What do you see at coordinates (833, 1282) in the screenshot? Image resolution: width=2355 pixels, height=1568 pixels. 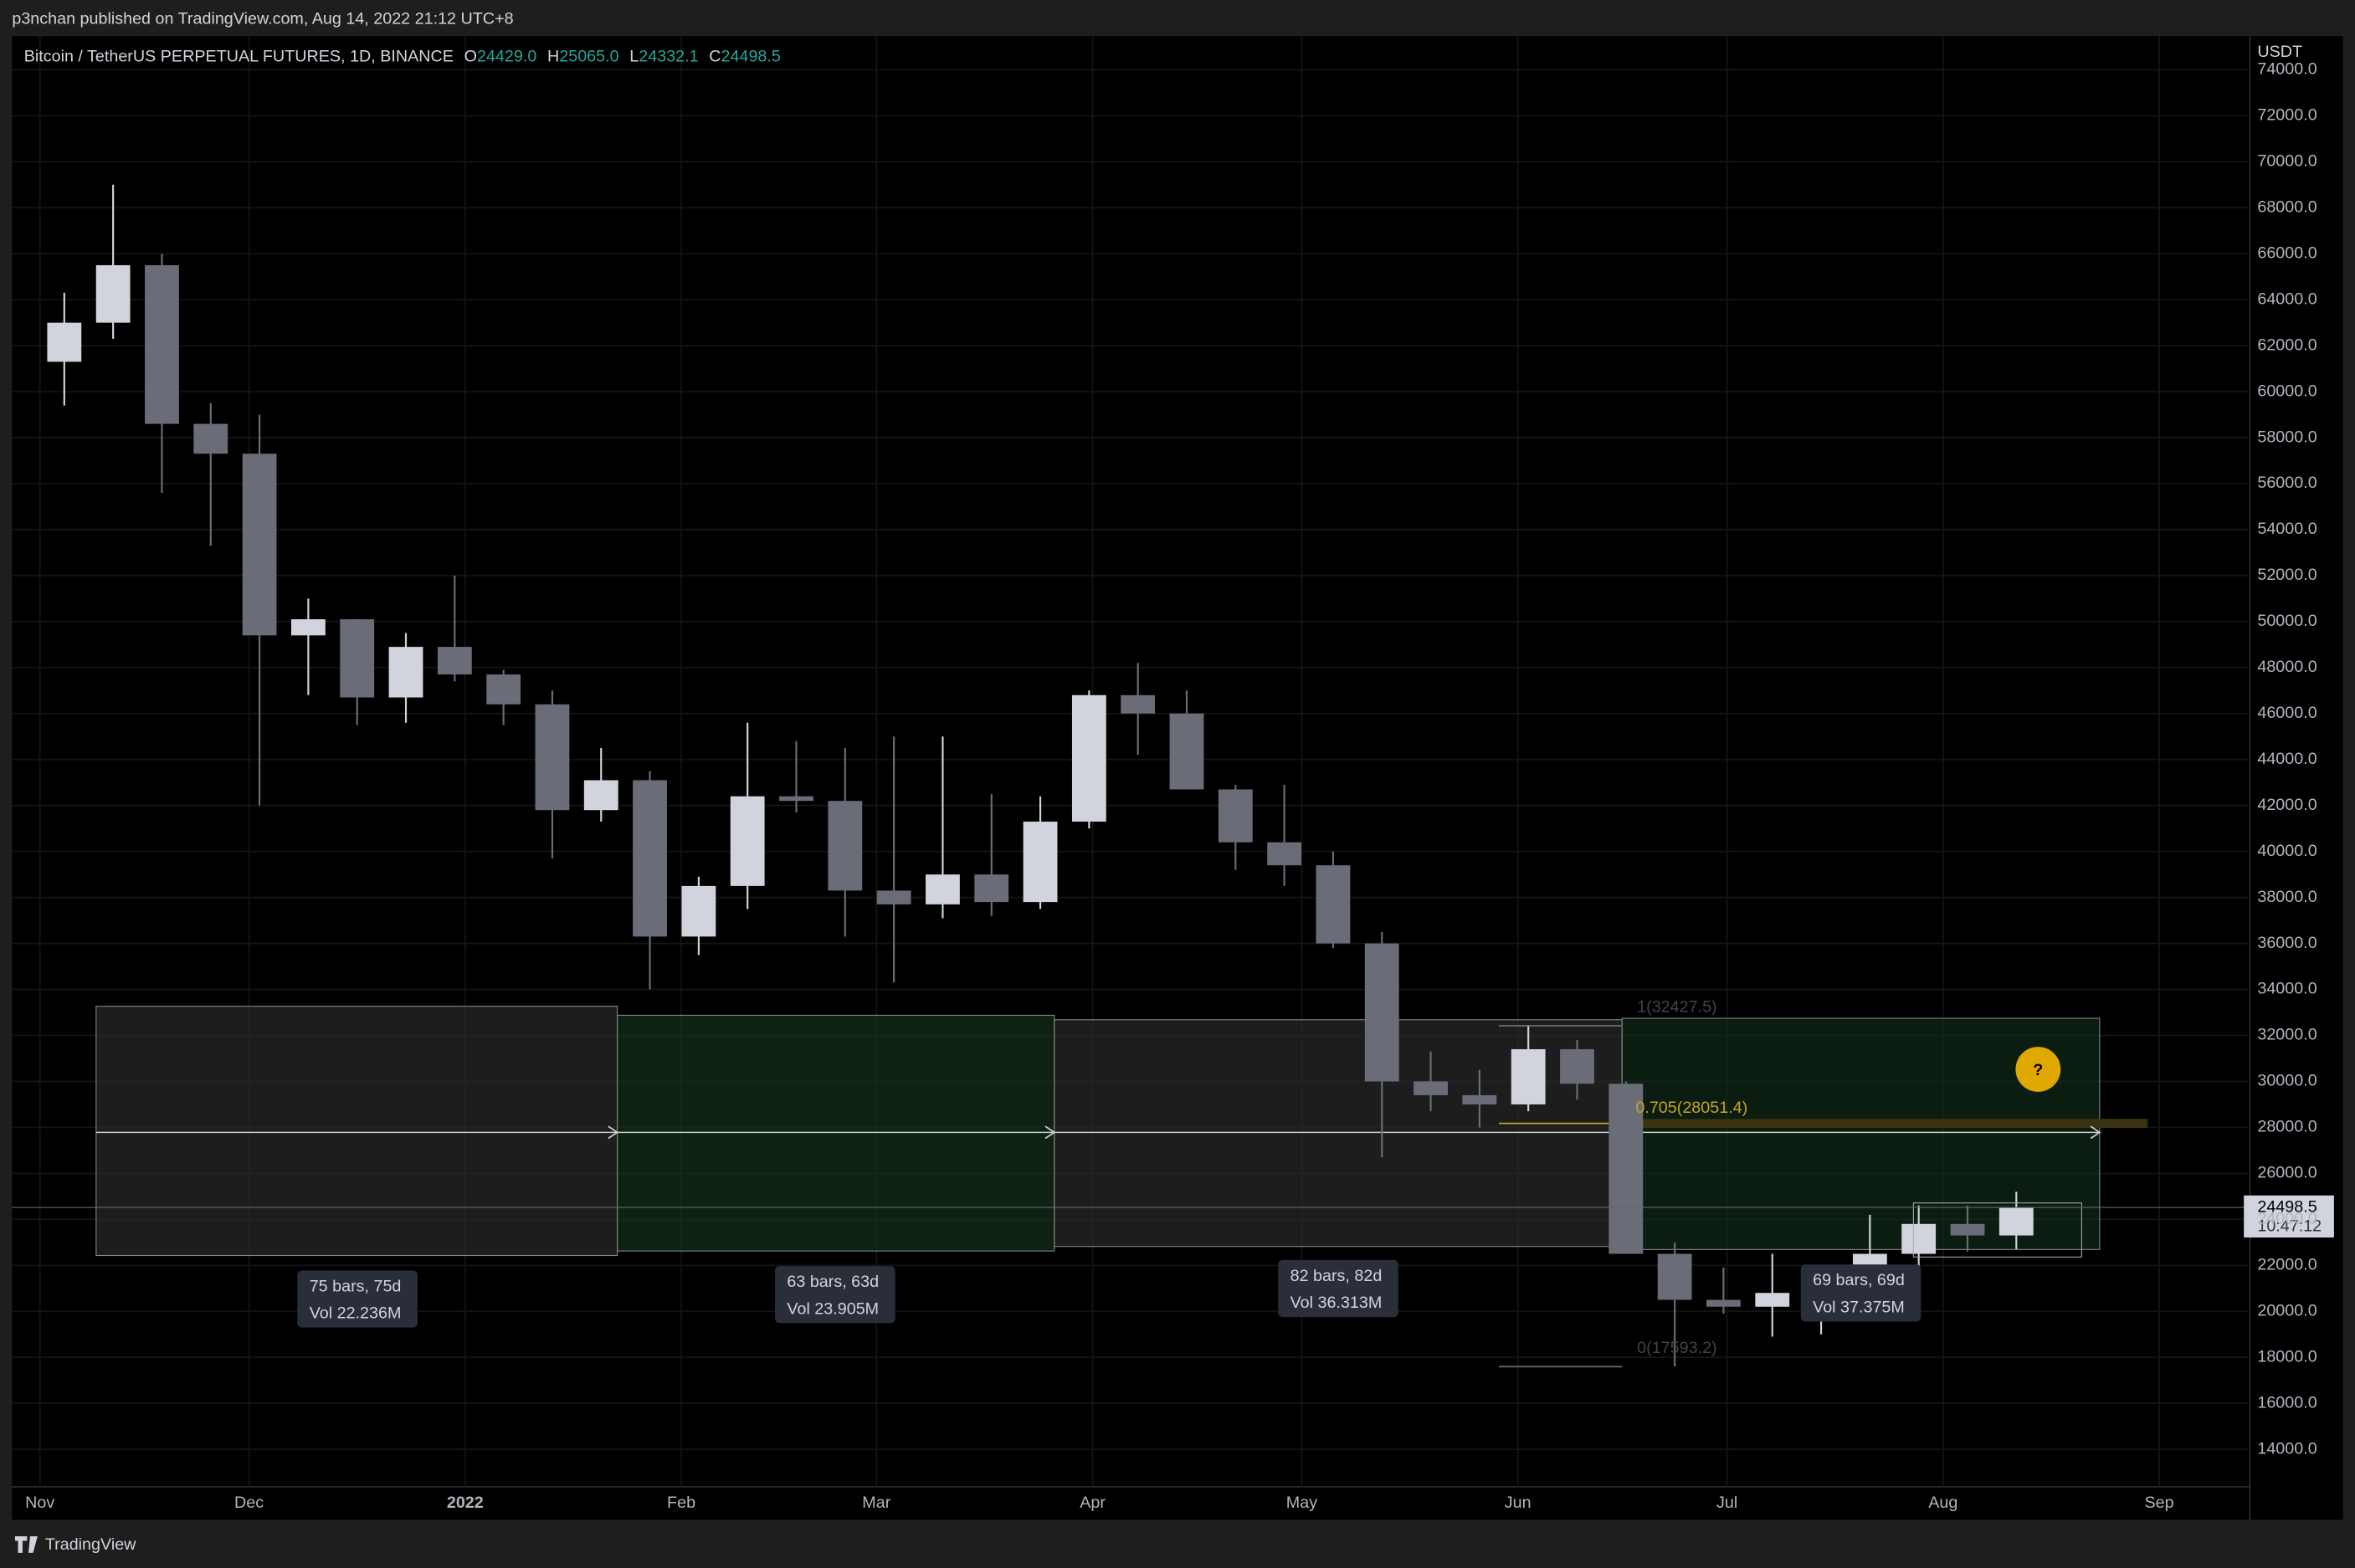 I see `bars: 63 bars, 63d` at bounding box center [833, 1282].